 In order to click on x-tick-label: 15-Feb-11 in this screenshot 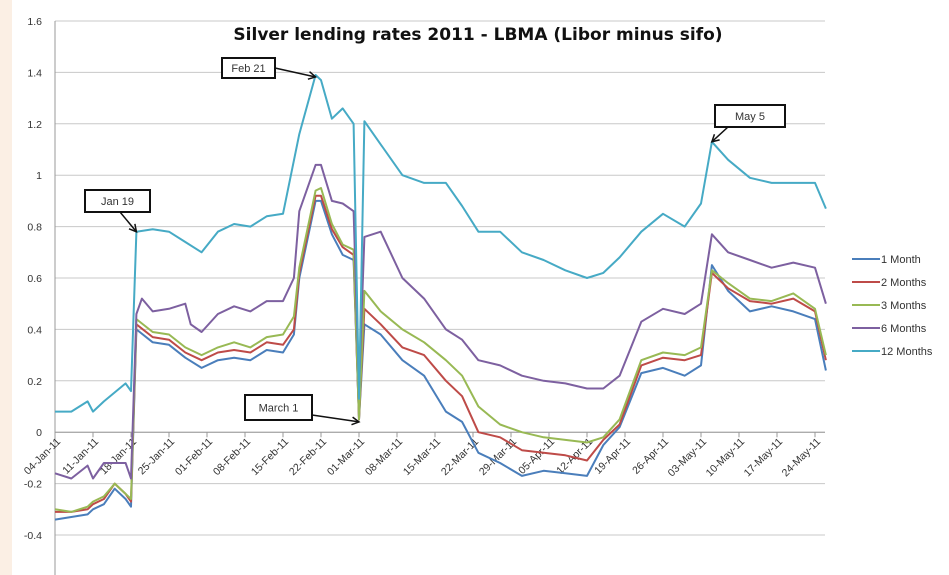, I will do `click(270, 457)`.